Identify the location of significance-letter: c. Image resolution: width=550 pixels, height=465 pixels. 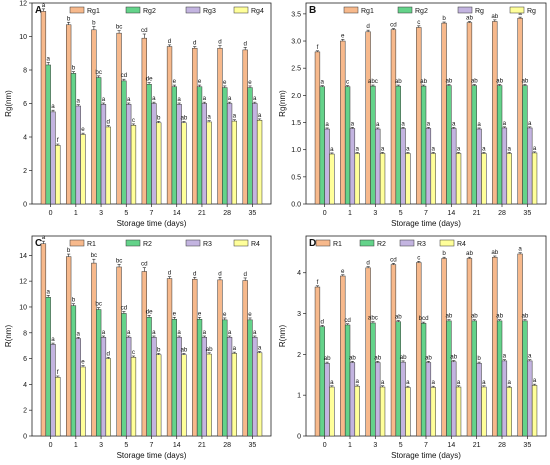
(347, 82).